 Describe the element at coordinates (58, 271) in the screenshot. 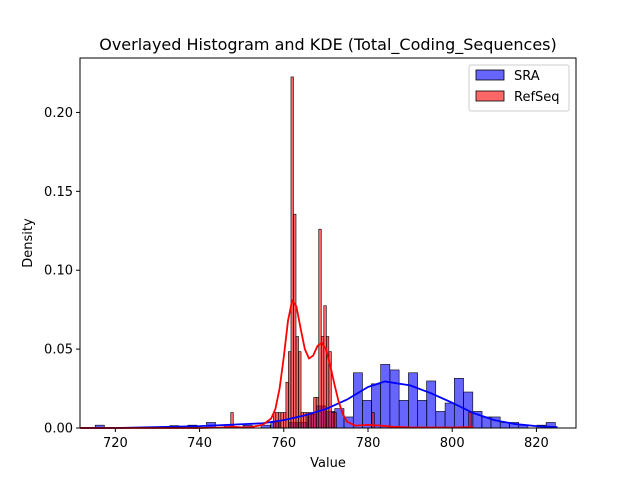

I see `y-tick-label-2: 0.10` at that location.